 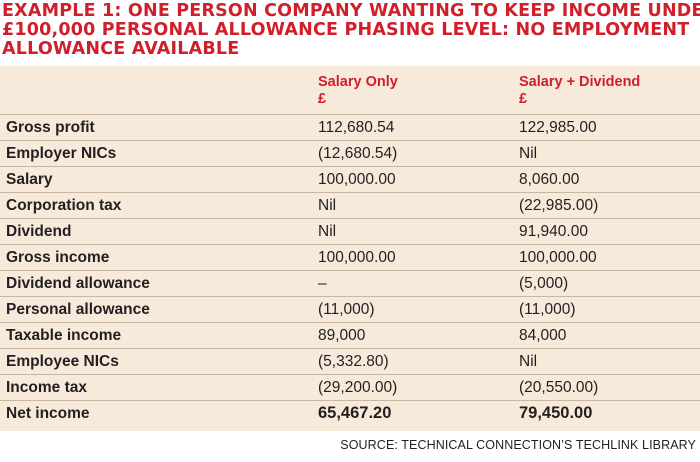 What do you see at coordinates (414, 309) in the screenshot?
I see `cell-salary-only: (11,000)` at bounding box center [414, 309].